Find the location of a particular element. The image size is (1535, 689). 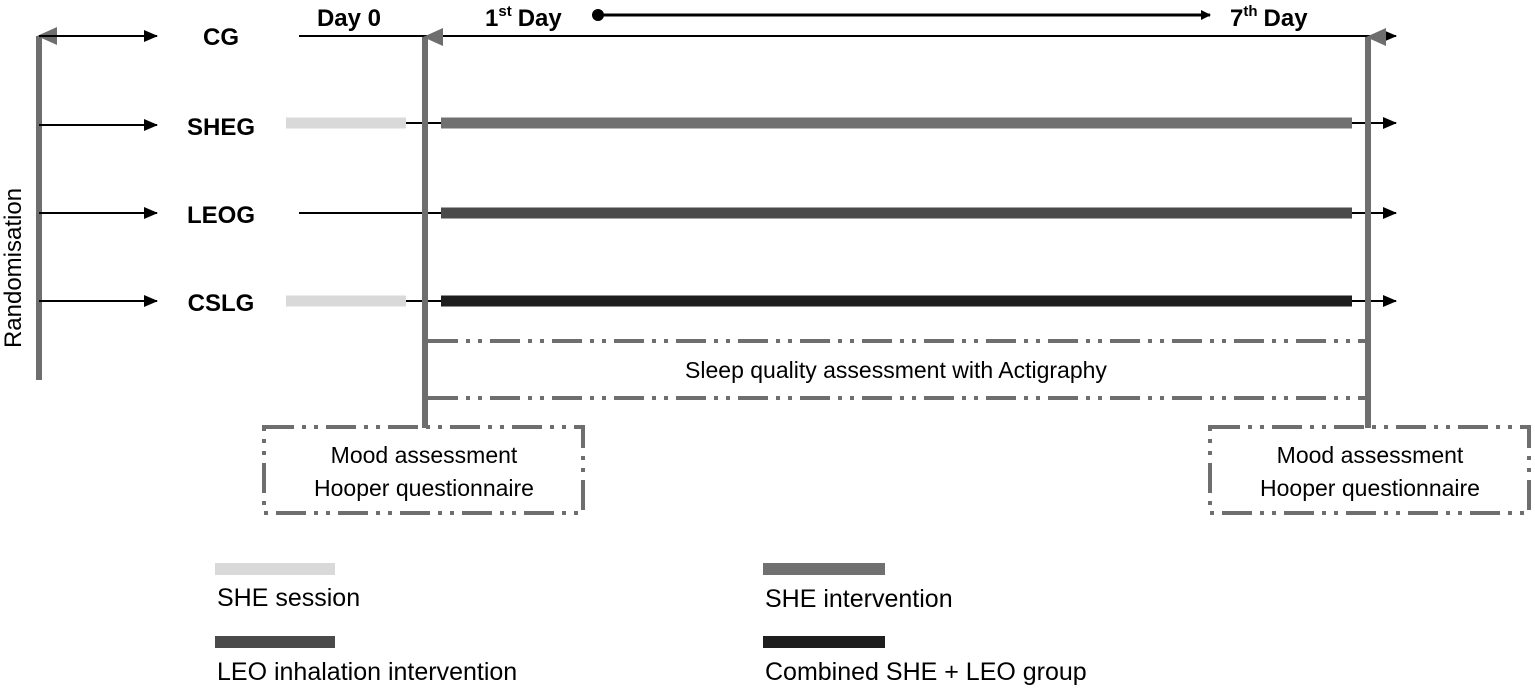

legend-swatch-leo-intervention is located at coordinates (275, 642).